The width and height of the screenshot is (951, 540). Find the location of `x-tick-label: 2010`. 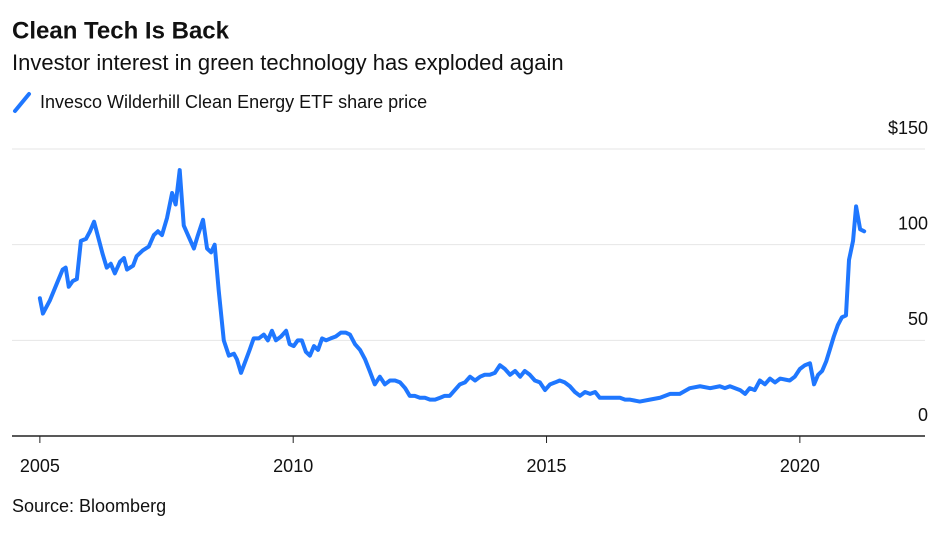

x-tick-label: 2010 is located at coordinates (293, 466).